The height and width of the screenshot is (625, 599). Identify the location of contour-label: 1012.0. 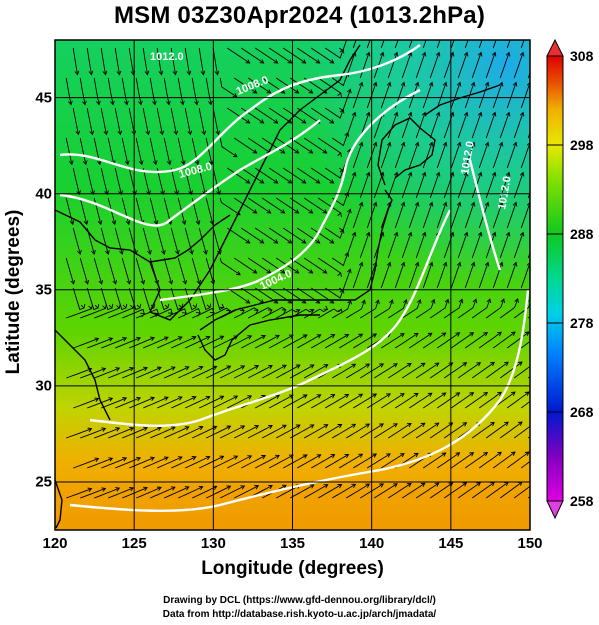
(505, 192).